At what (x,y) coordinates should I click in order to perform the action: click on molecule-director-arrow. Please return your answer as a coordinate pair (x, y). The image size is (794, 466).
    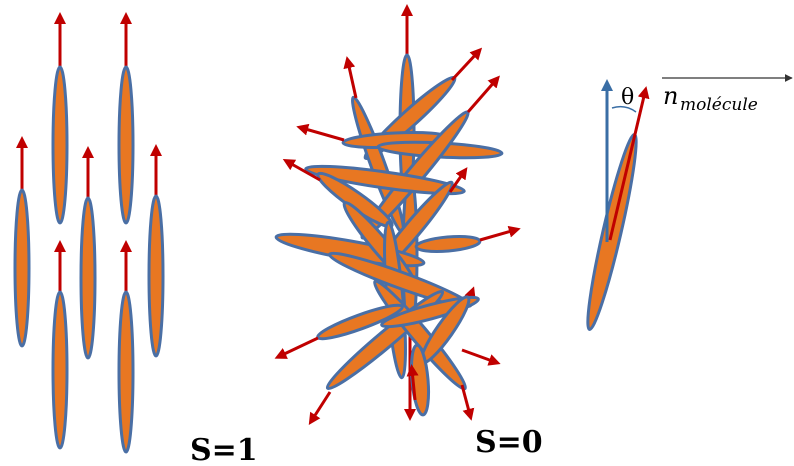
    Looking at the image, I should click on (629, 163).